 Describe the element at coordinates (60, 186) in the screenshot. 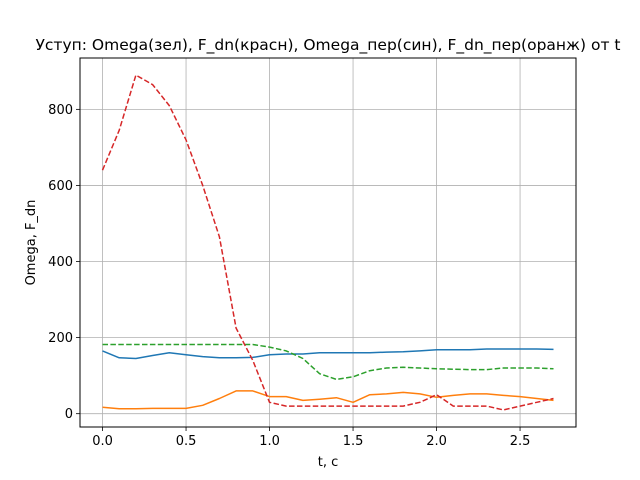

I see `y-tick-label: 600` at that location.